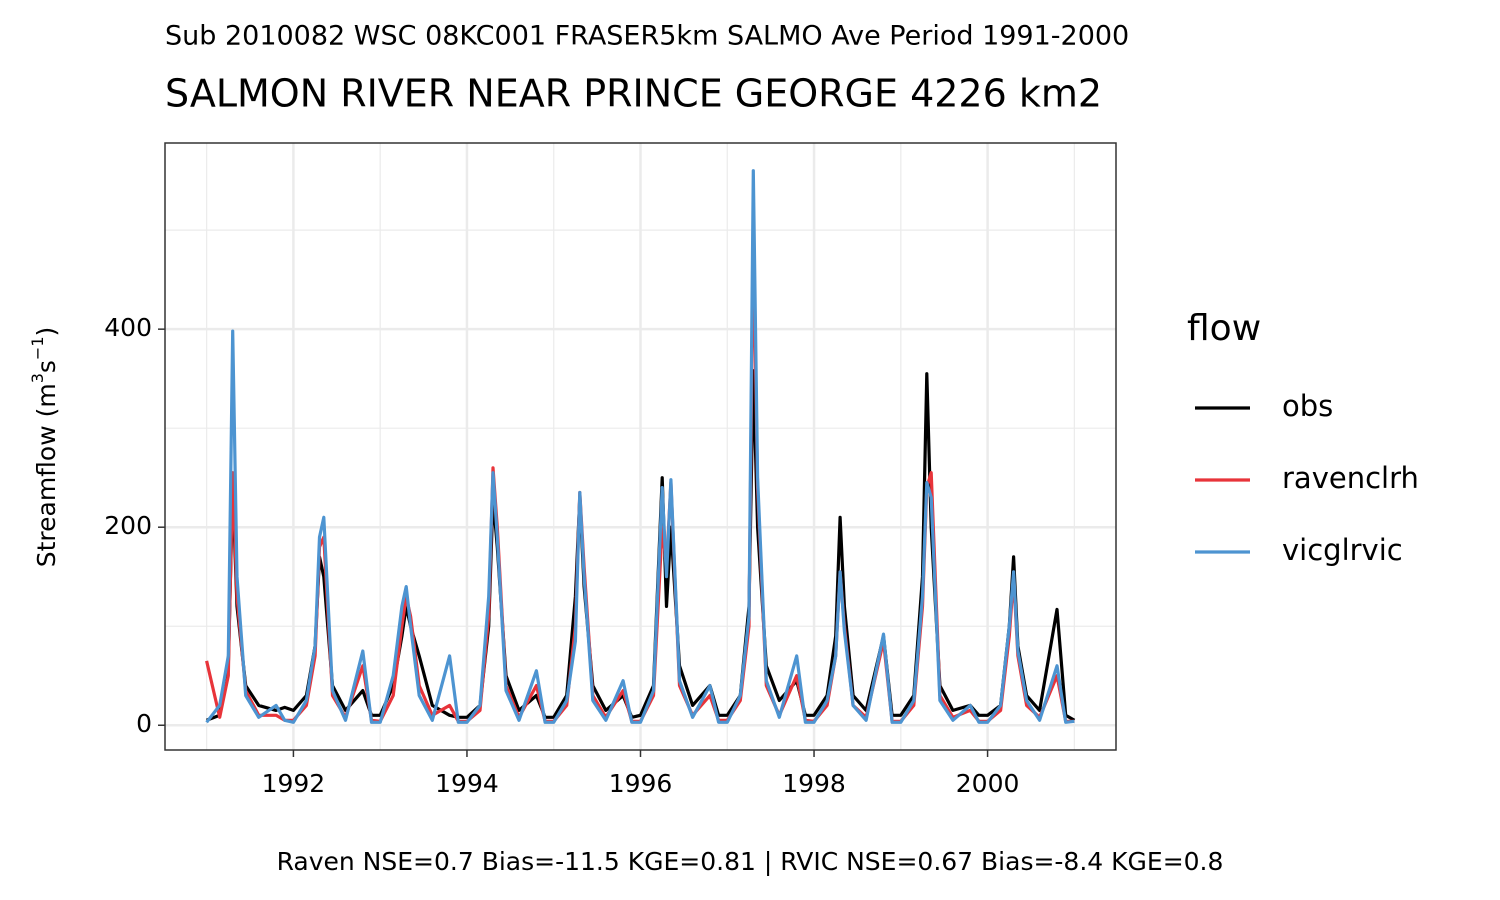 This screenshot has width=1500, height=900. Describe the element at coordinates (294, 783) in the screenshot. I see `x-tick-label: 1992` at that location.